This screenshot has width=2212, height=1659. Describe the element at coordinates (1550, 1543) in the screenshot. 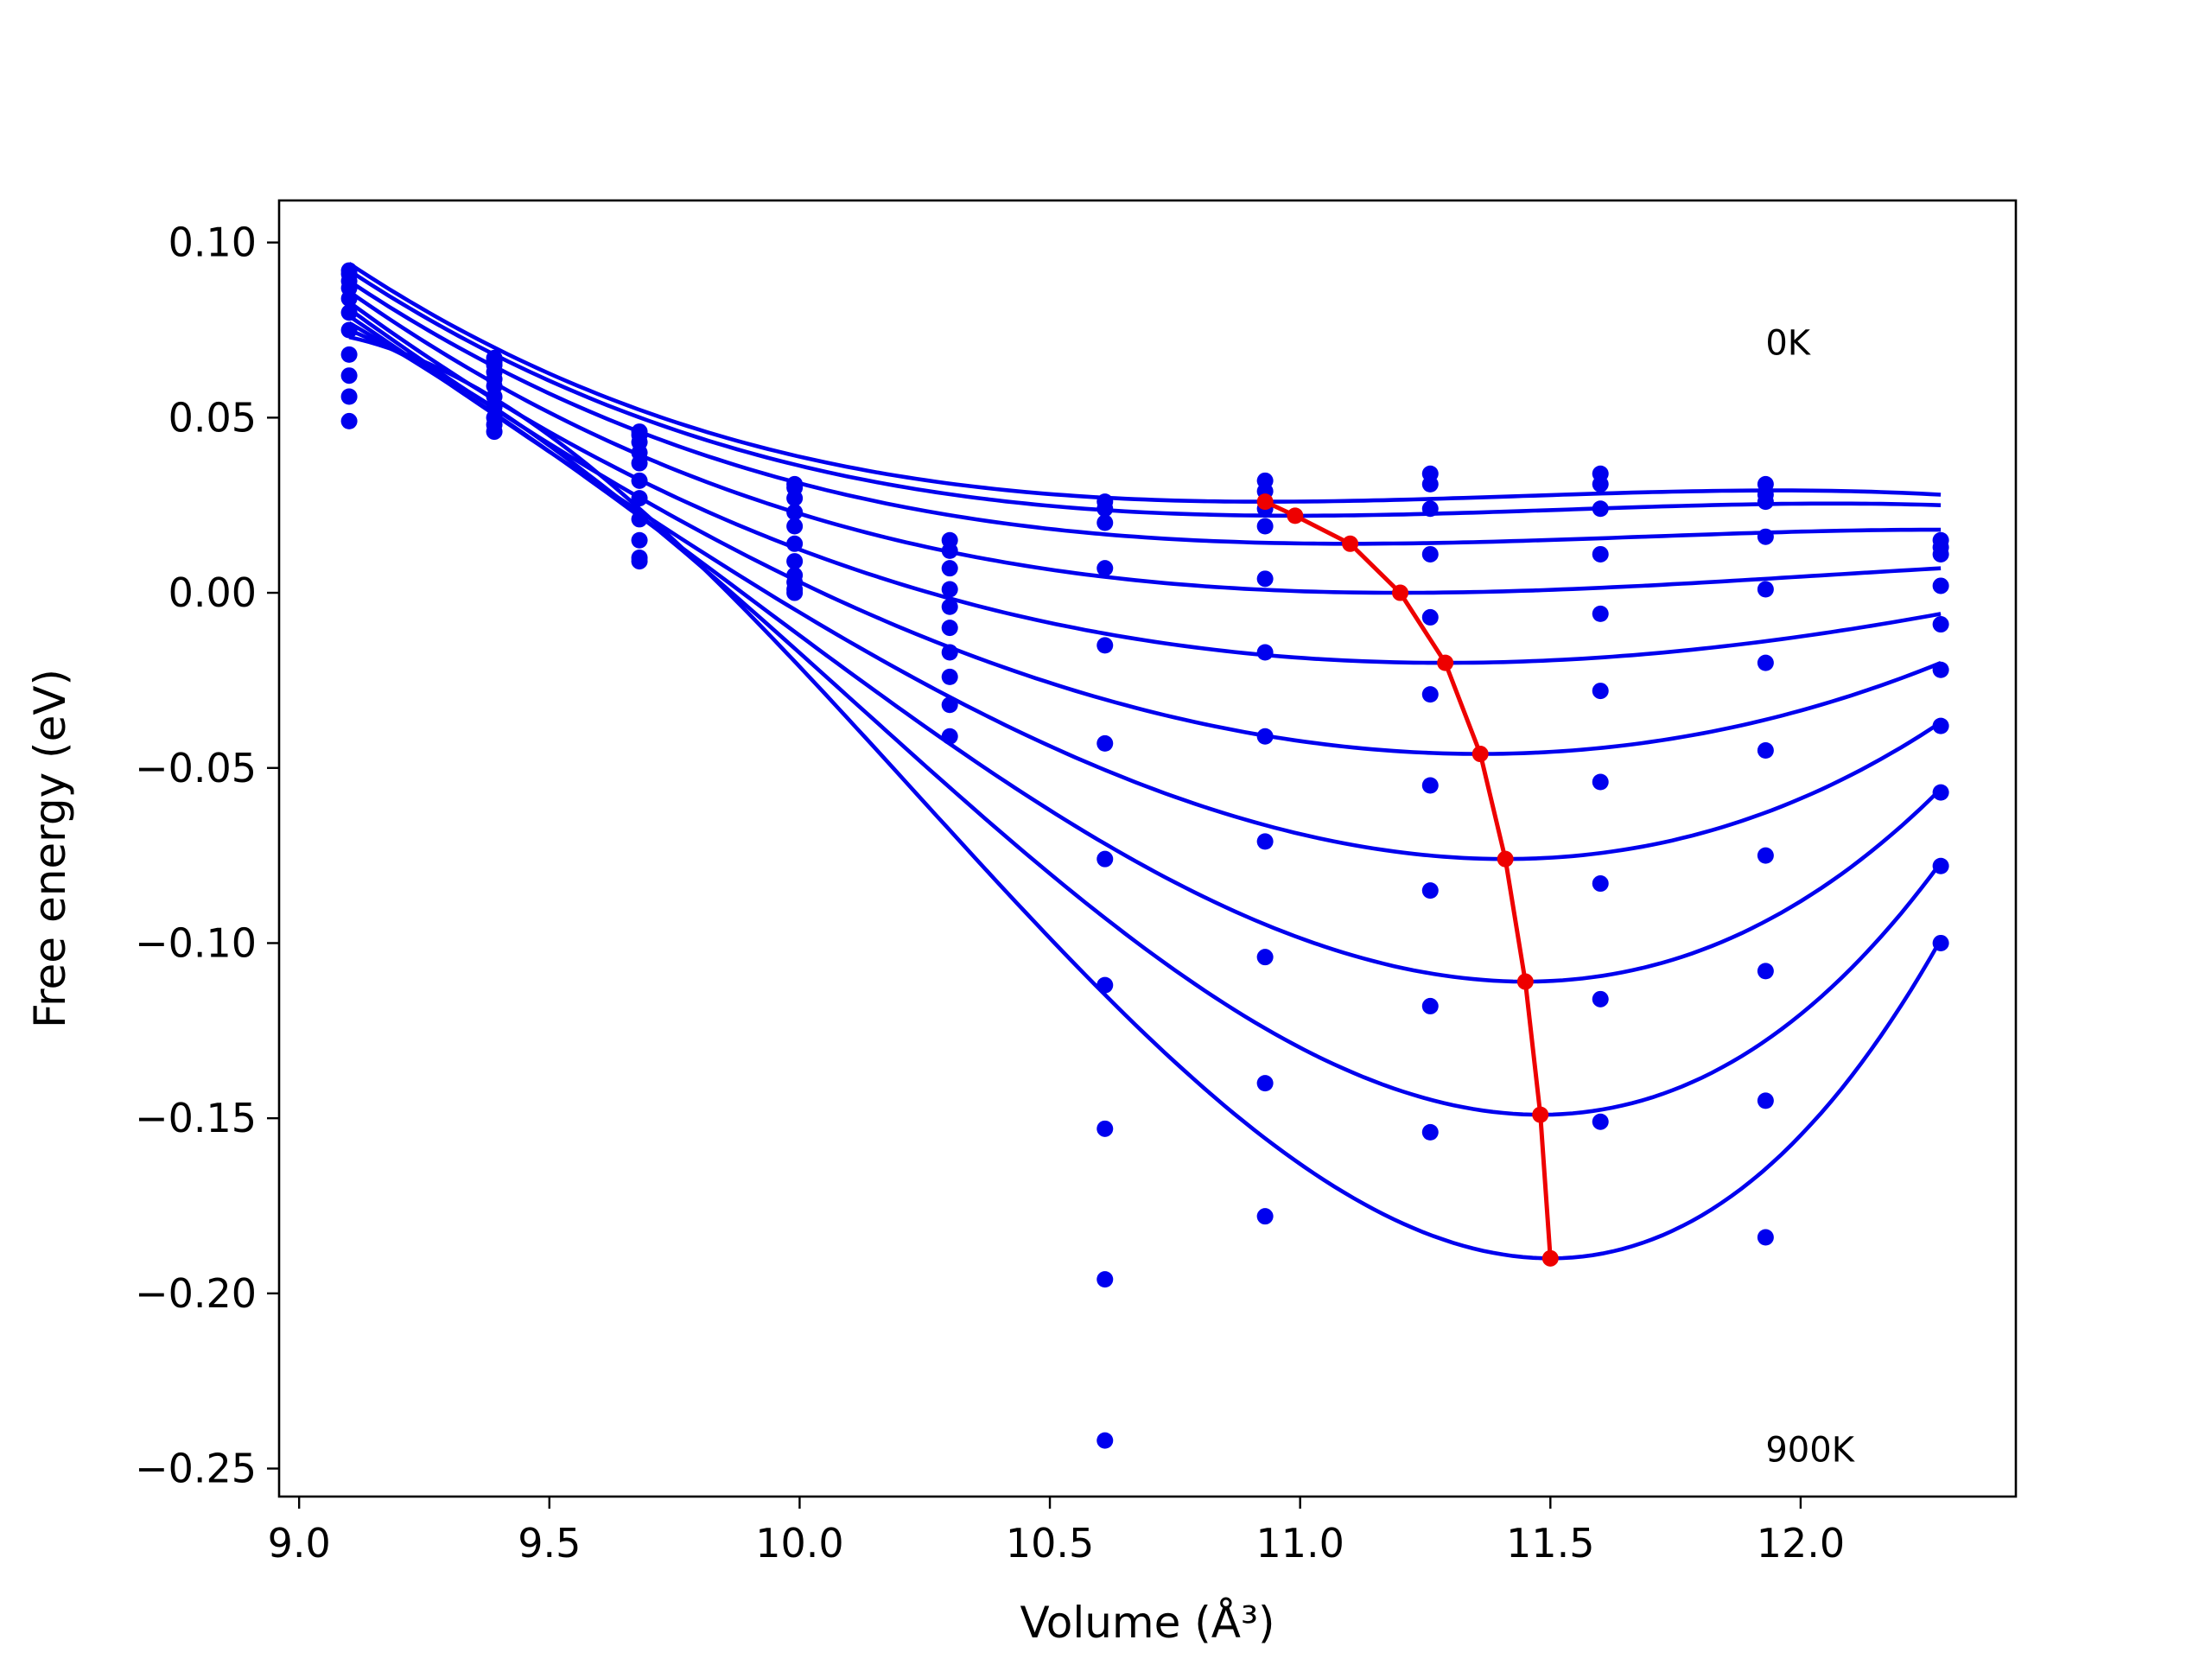

I see `x-tick-label: 11.5` at that location.